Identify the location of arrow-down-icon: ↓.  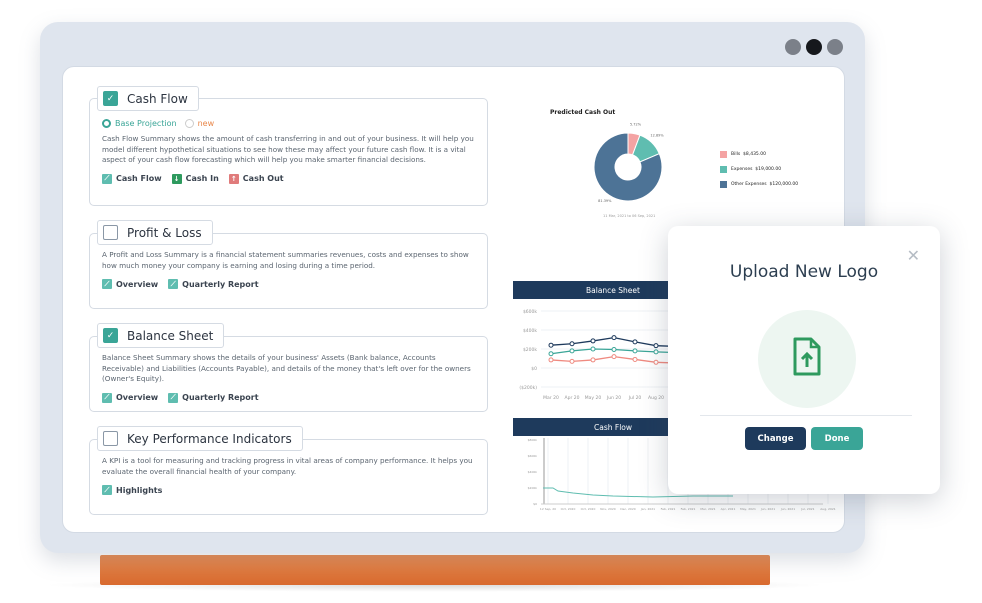
(176, 178).